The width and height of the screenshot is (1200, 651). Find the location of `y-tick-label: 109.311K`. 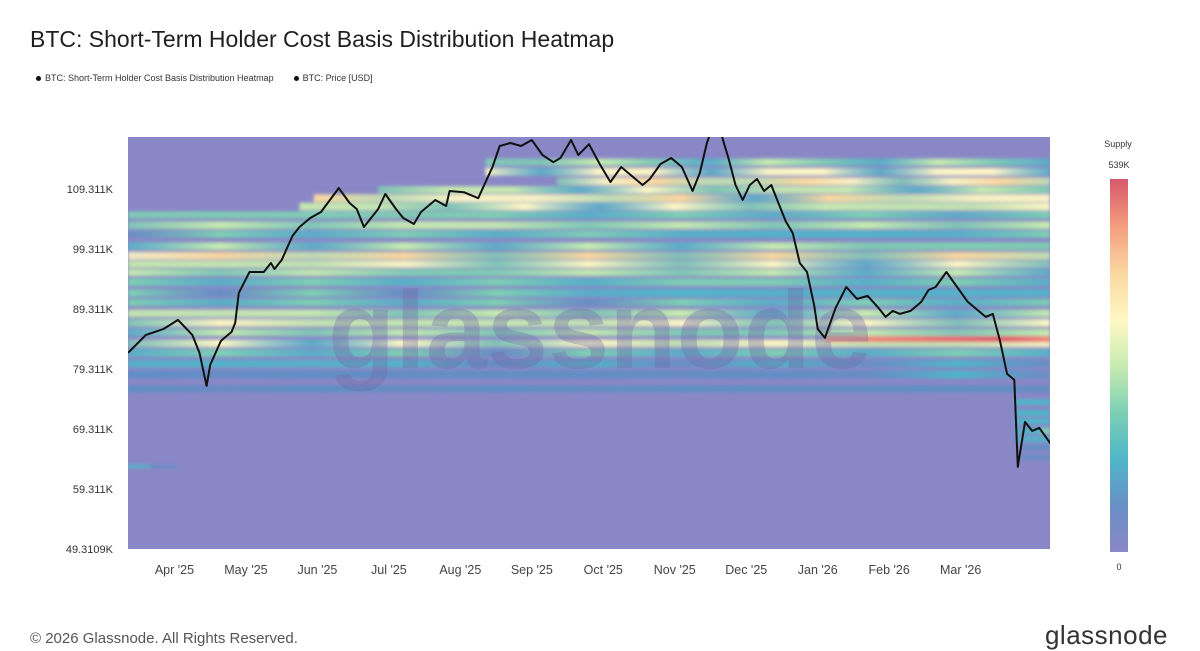

y-tick-label: 109.311K is located at coordinates (90, 190).